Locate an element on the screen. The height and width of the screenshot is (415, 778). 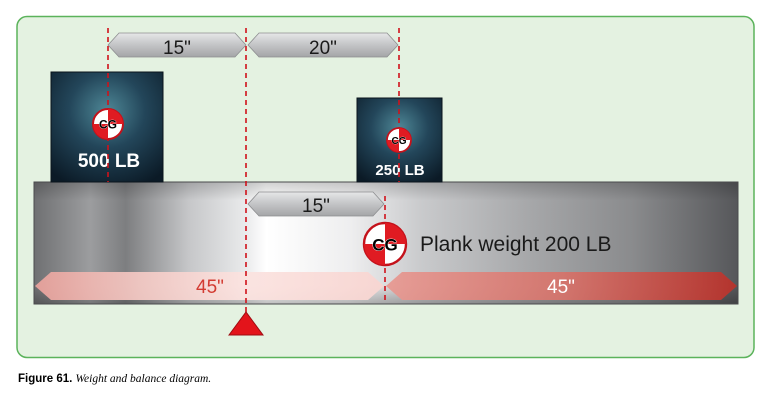
cg-marker-plank-label: CG is located at coordinates (385, 245).